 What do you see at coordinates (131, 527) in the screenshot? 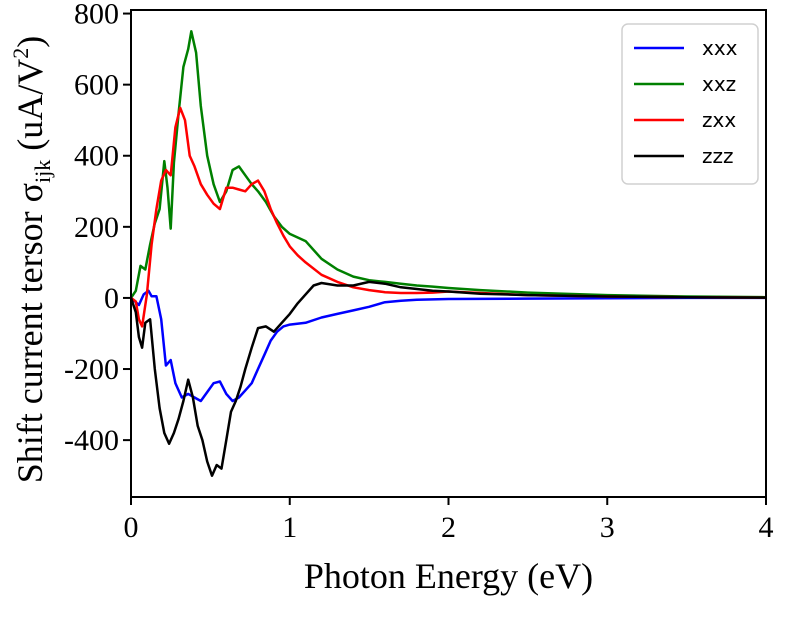
I see `x-tick-label: 0` at bounding box center [131, 527].